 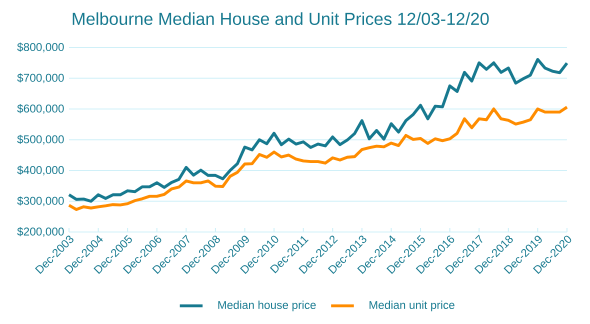 What do you see at coordinates (40, 171) in the screenshot?
I see `y-tick-label: $400,000` at bounding box center [40, 171].